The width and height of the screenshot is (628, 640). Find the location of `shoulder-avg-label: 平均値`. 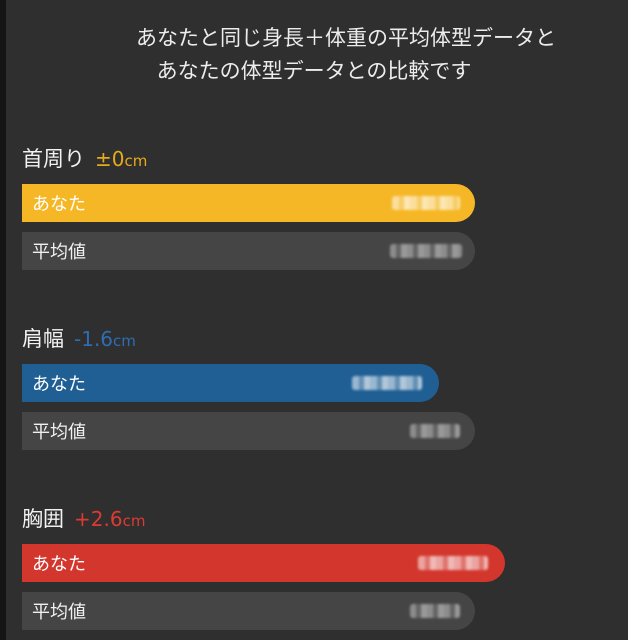

shoulder-avg-label: 平均値 is located at coordinates (59, 432).